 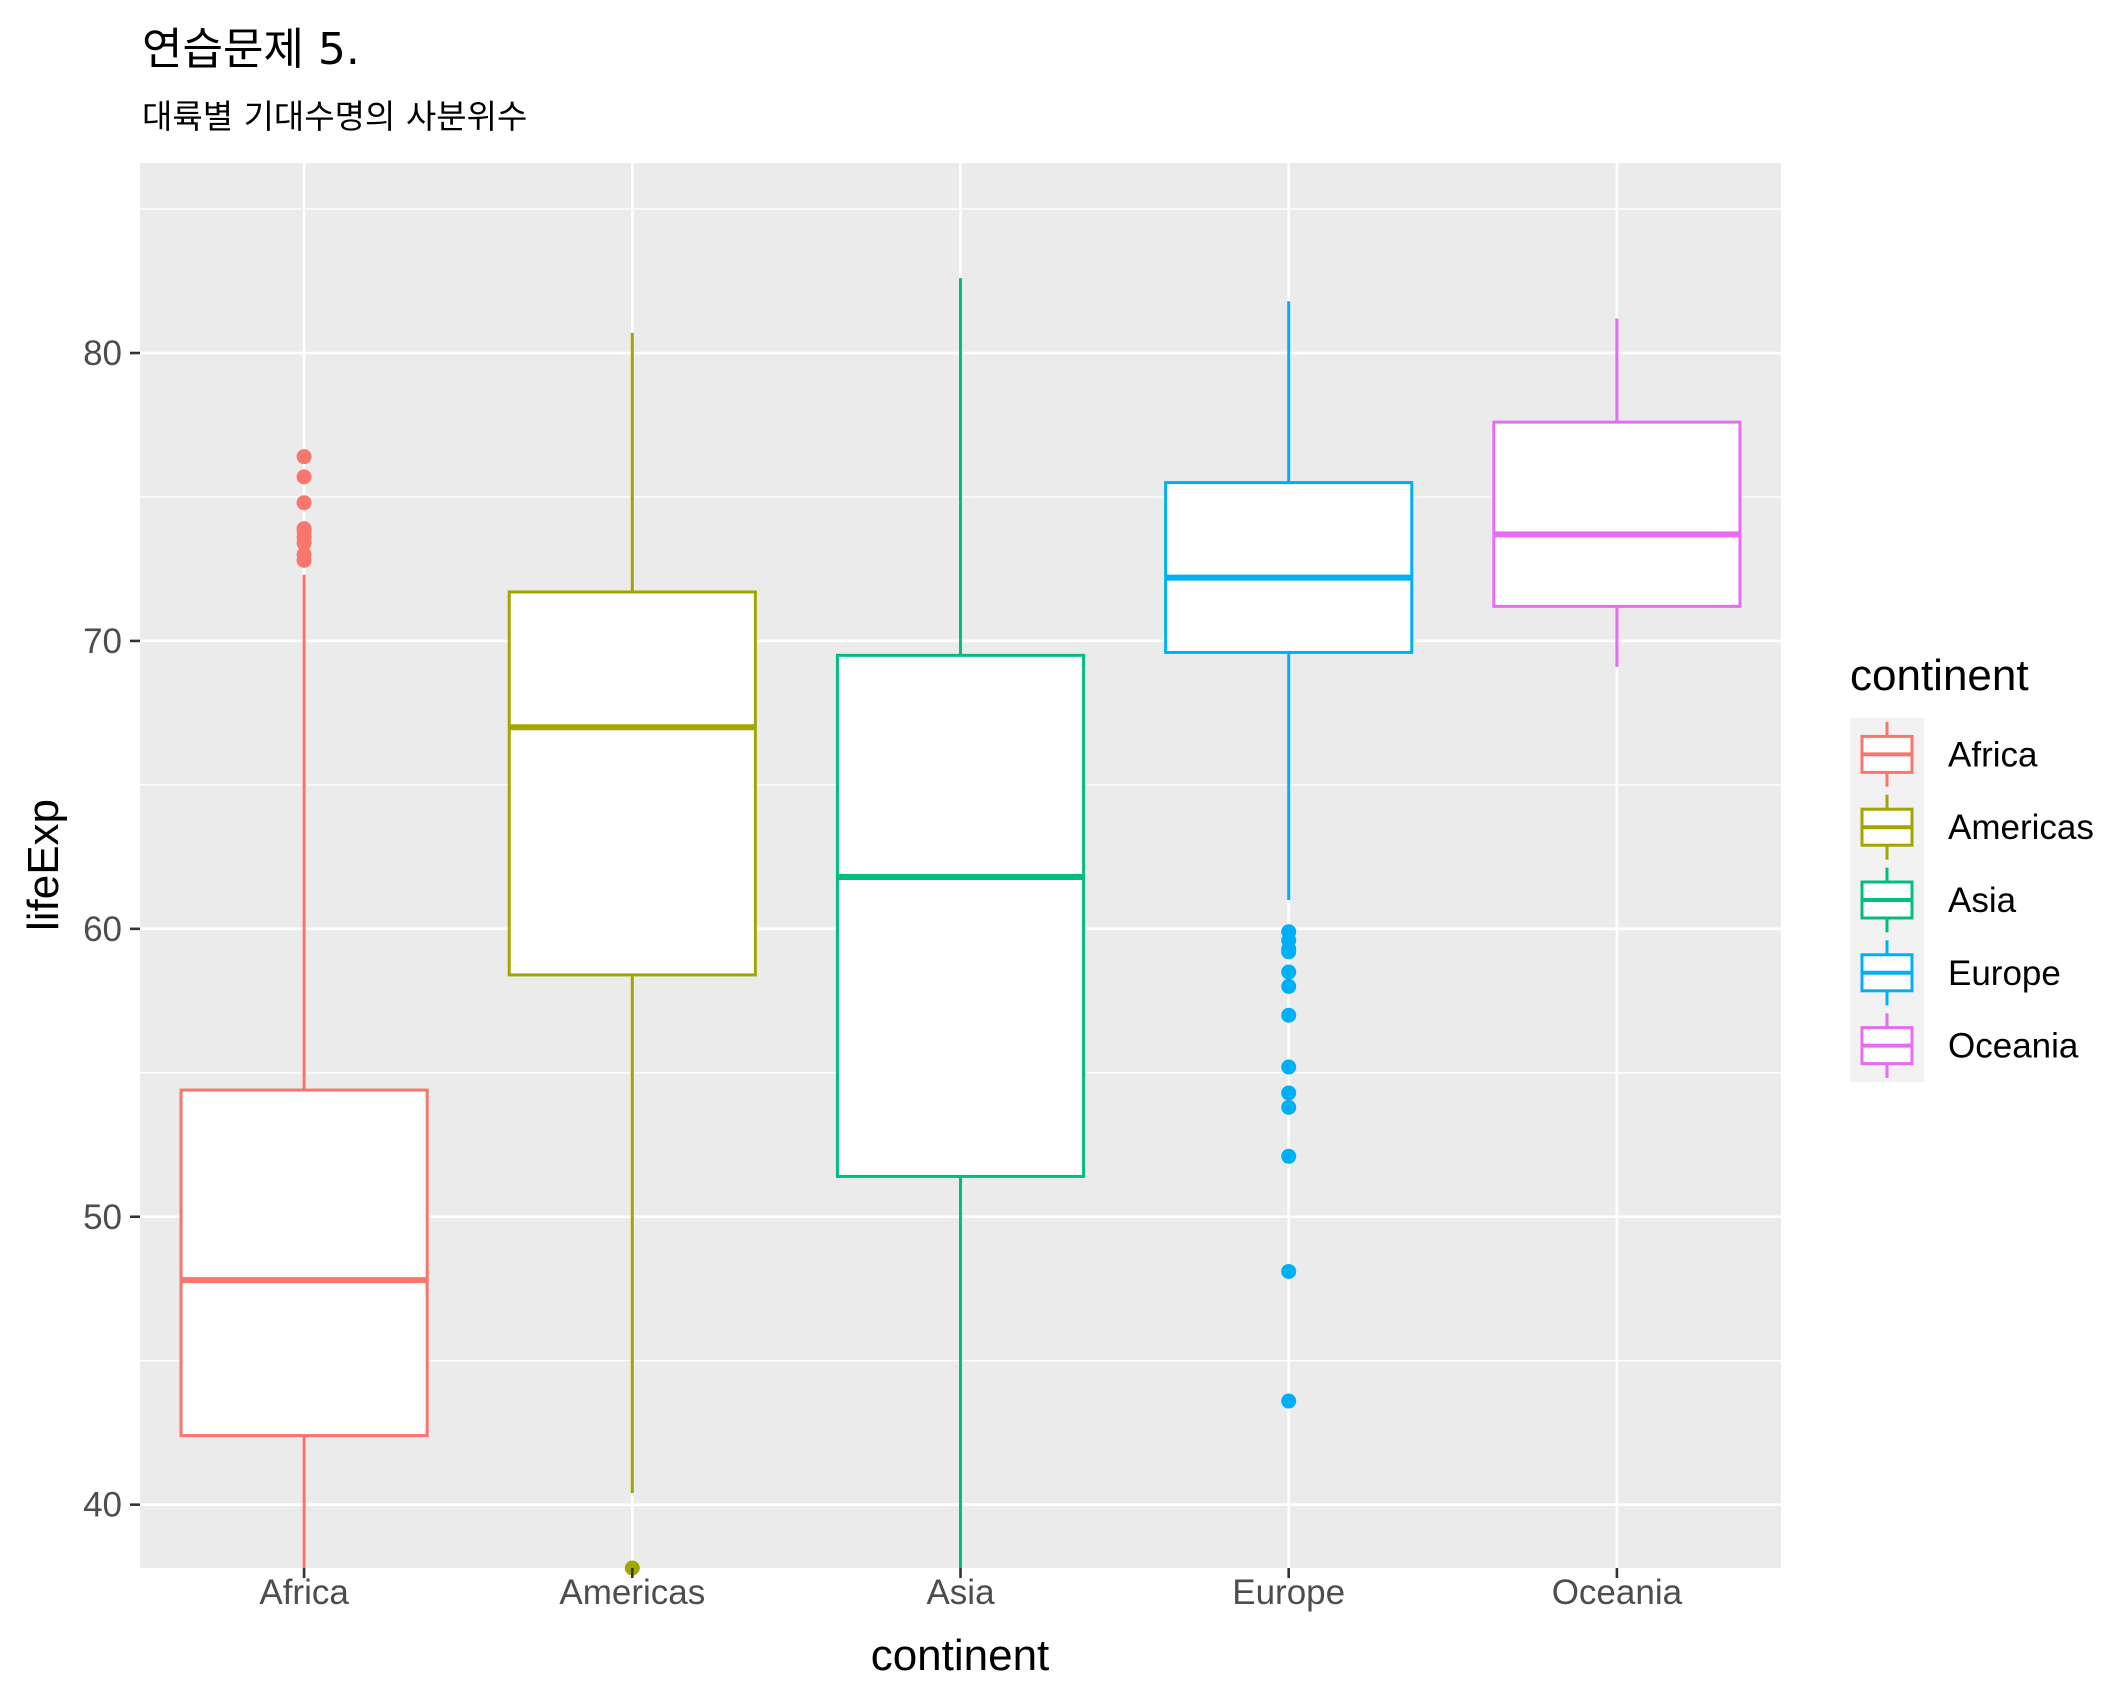 What do you see at coordinates (1982, 900) in the screenshot?
I see `legend-label: Asia` at bounding box center [1982, 900].